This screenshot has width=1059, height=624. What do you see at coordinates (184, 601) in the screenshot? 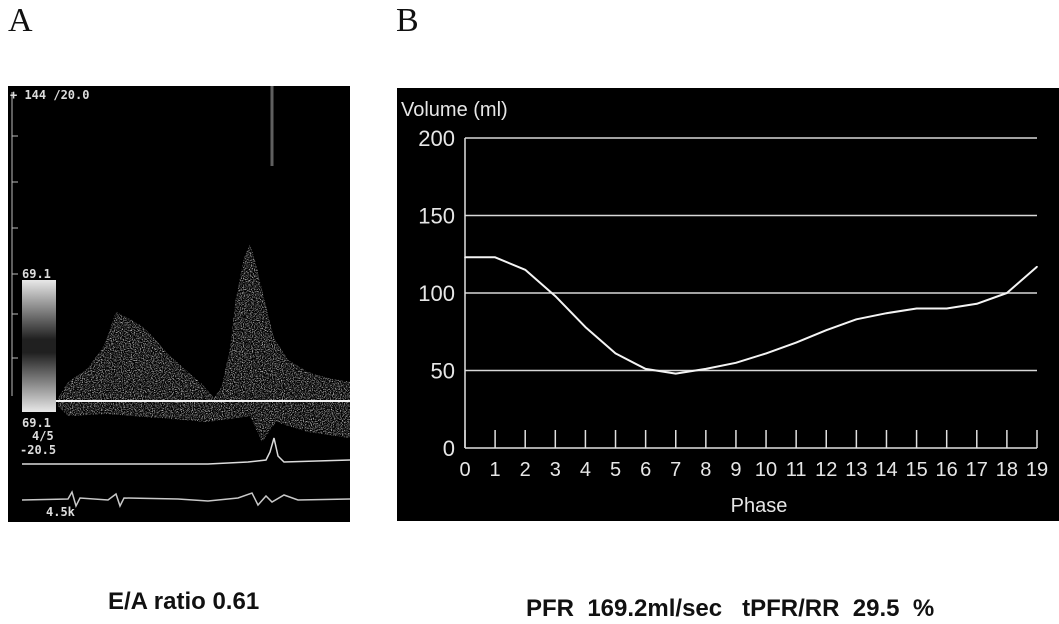
I see `ea-ratio-caption: E/A ratio 0.61` at bounding box center [184, 601].